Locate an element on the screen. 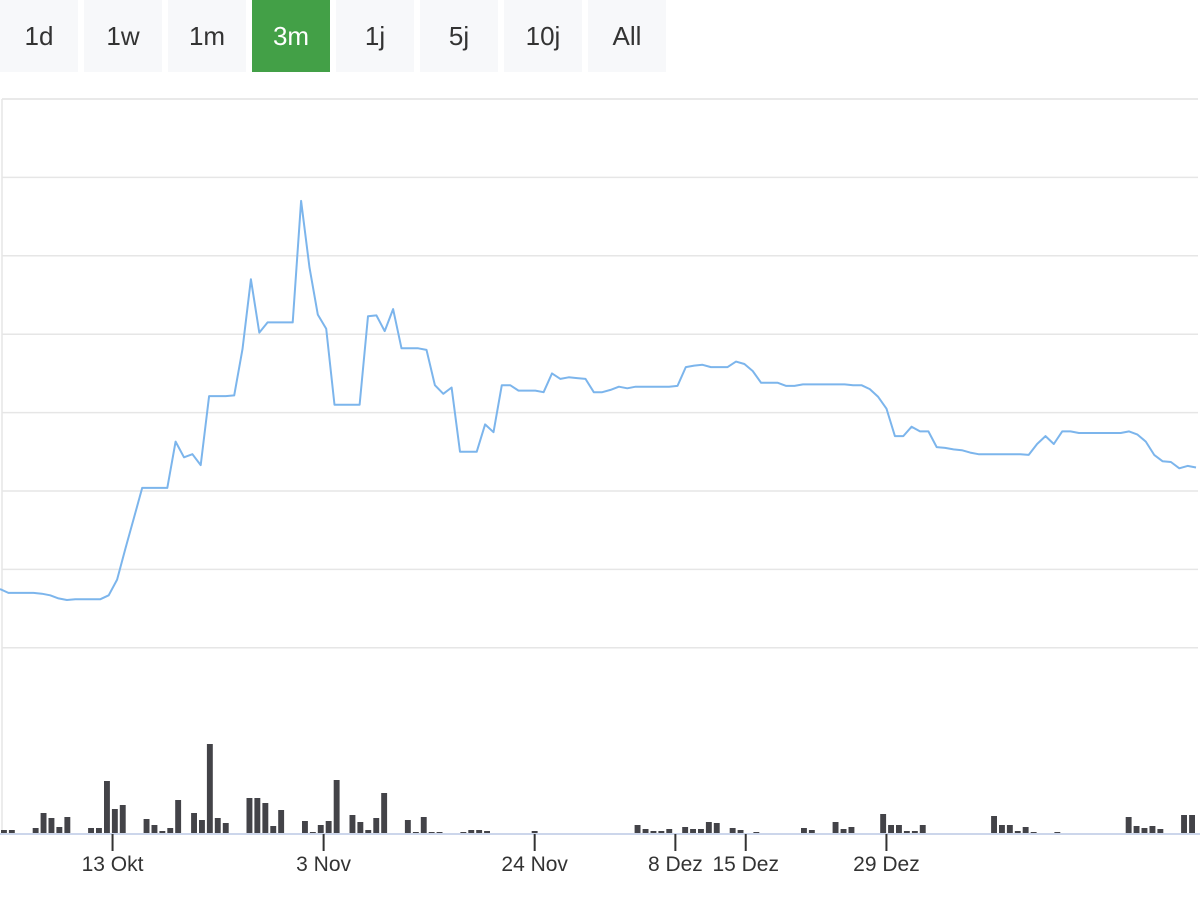 The width and height of the screenshot is (1200, 900). x-tick-label: 3 Nov is located at coordinates (323, 864).